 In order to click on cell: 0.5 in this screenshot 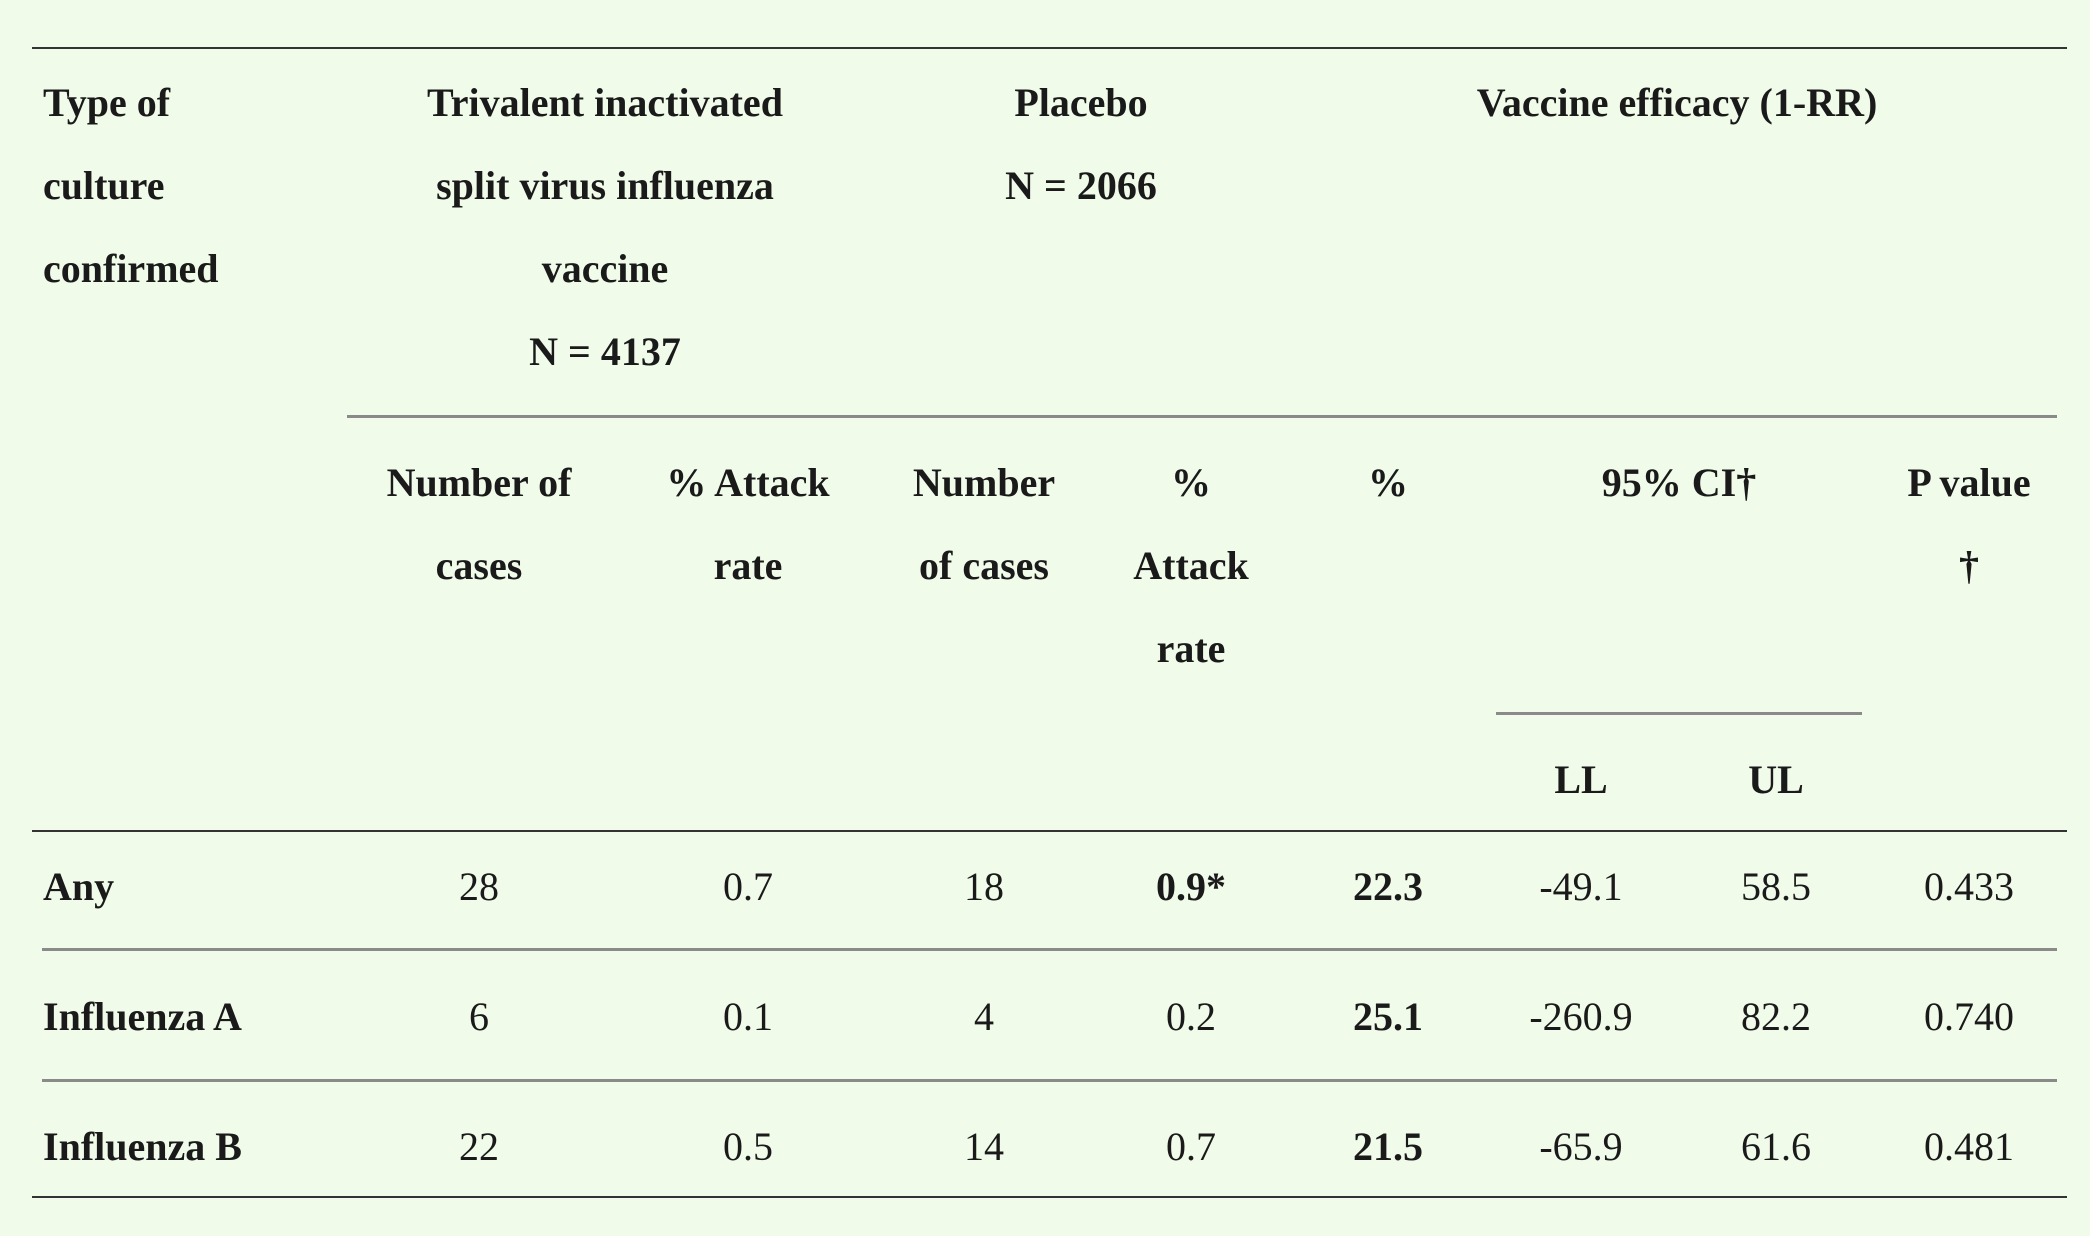, I will do `click(748, 1146)`.